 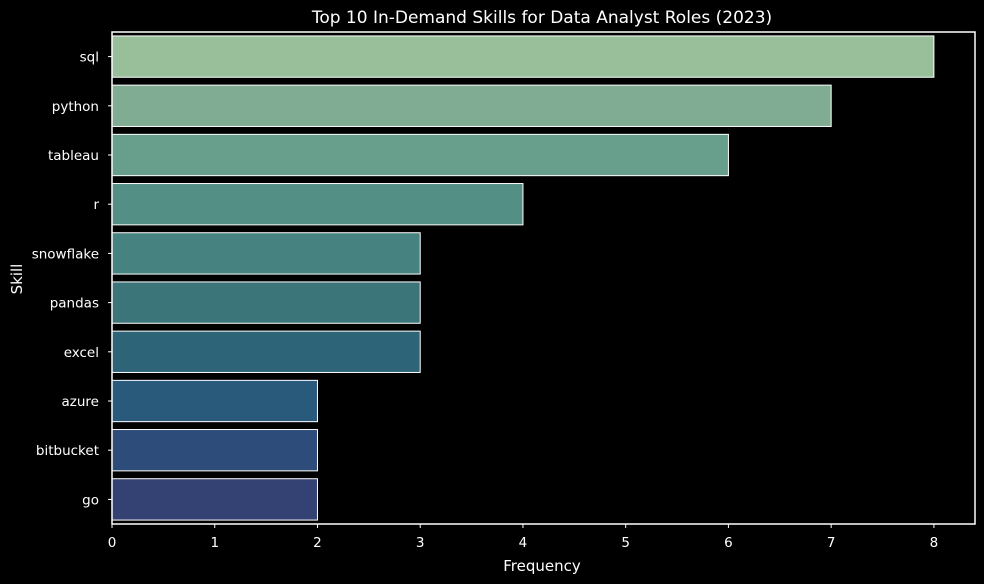 I want to click on bar-go, so click(x=214, y=499).